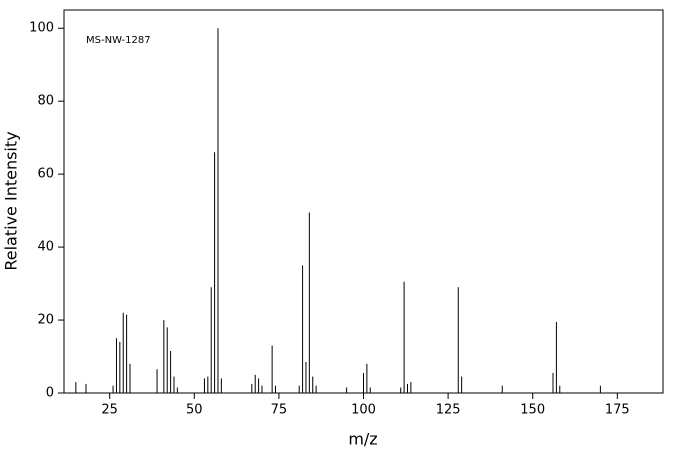  What do you see at coordinates (45, 320) in the screenshot?
I see `y-tick-label: 20` at bounding box center [45, 320].